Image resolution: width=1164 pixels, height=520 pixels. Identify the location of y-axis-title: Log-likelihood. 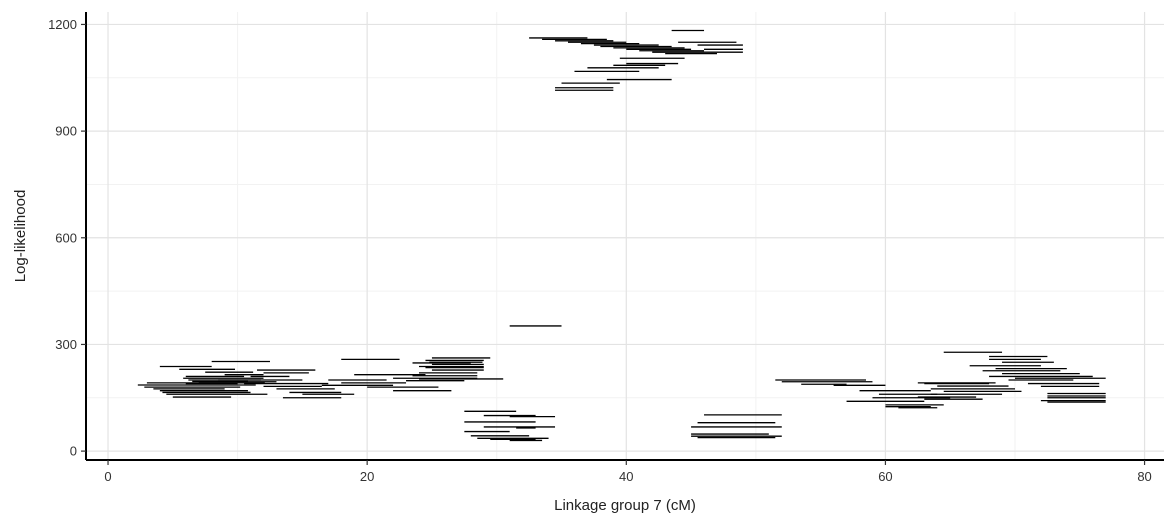
(20, 236).